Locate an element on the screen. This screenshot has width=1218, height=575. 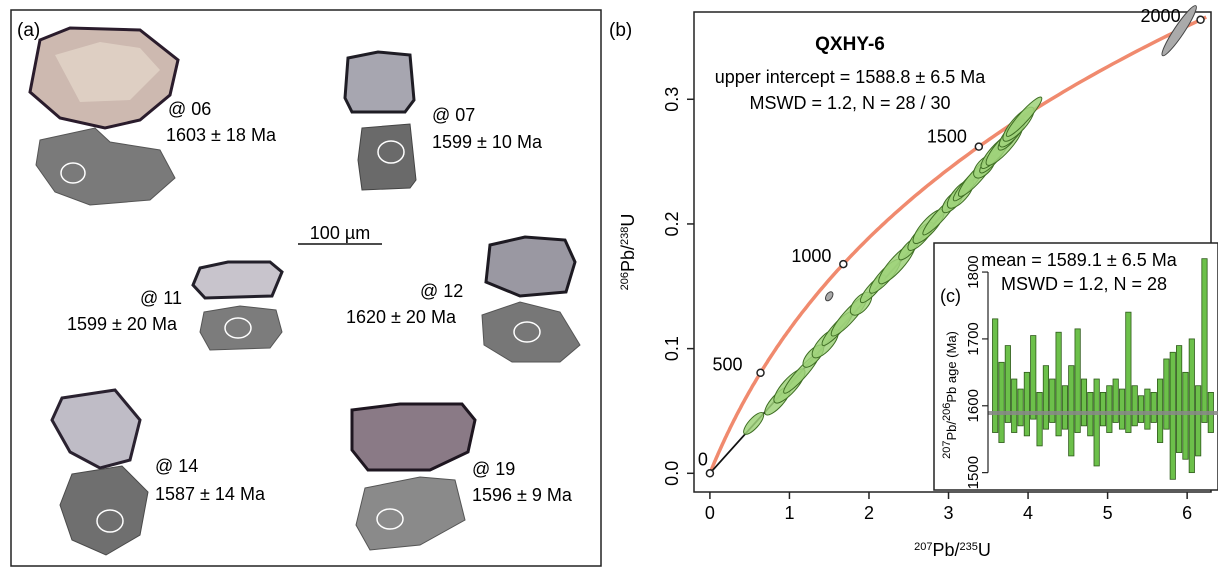
x-tick-label: 6 is located at coordinates (1187, 513).